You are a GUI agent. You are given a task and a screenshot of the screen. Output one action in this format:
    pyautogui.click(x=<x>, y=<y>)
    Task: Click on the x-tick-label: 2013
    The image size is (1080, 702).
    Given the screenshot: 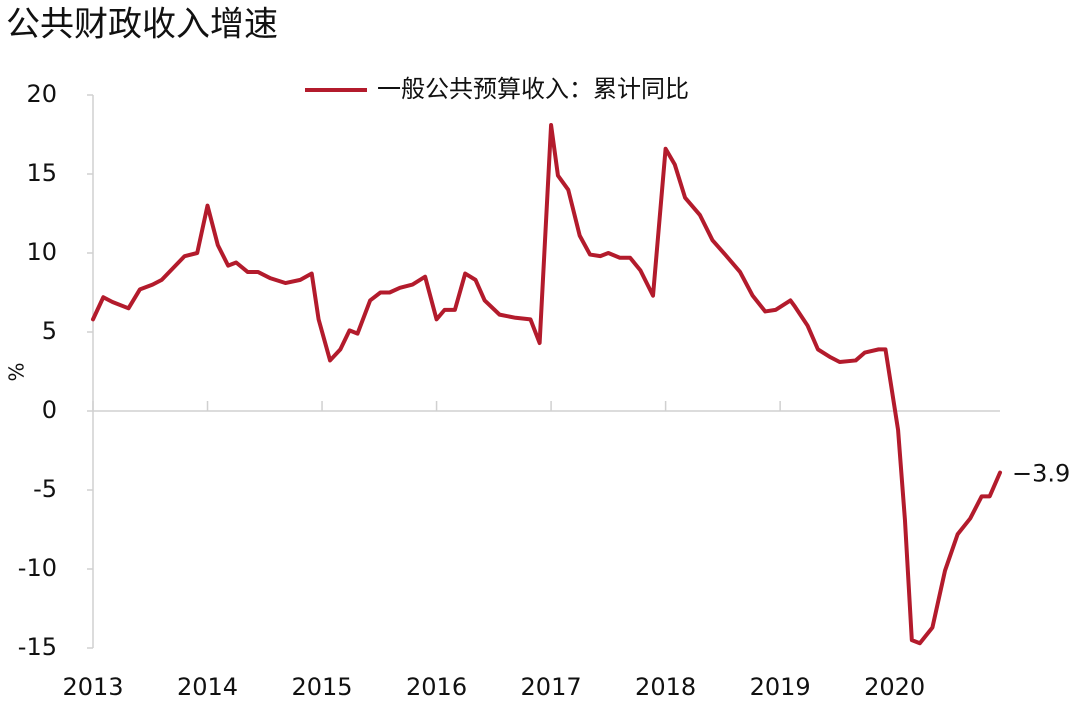 What is the action you would take?
    pyautogui.click(x=92, y=687)
    